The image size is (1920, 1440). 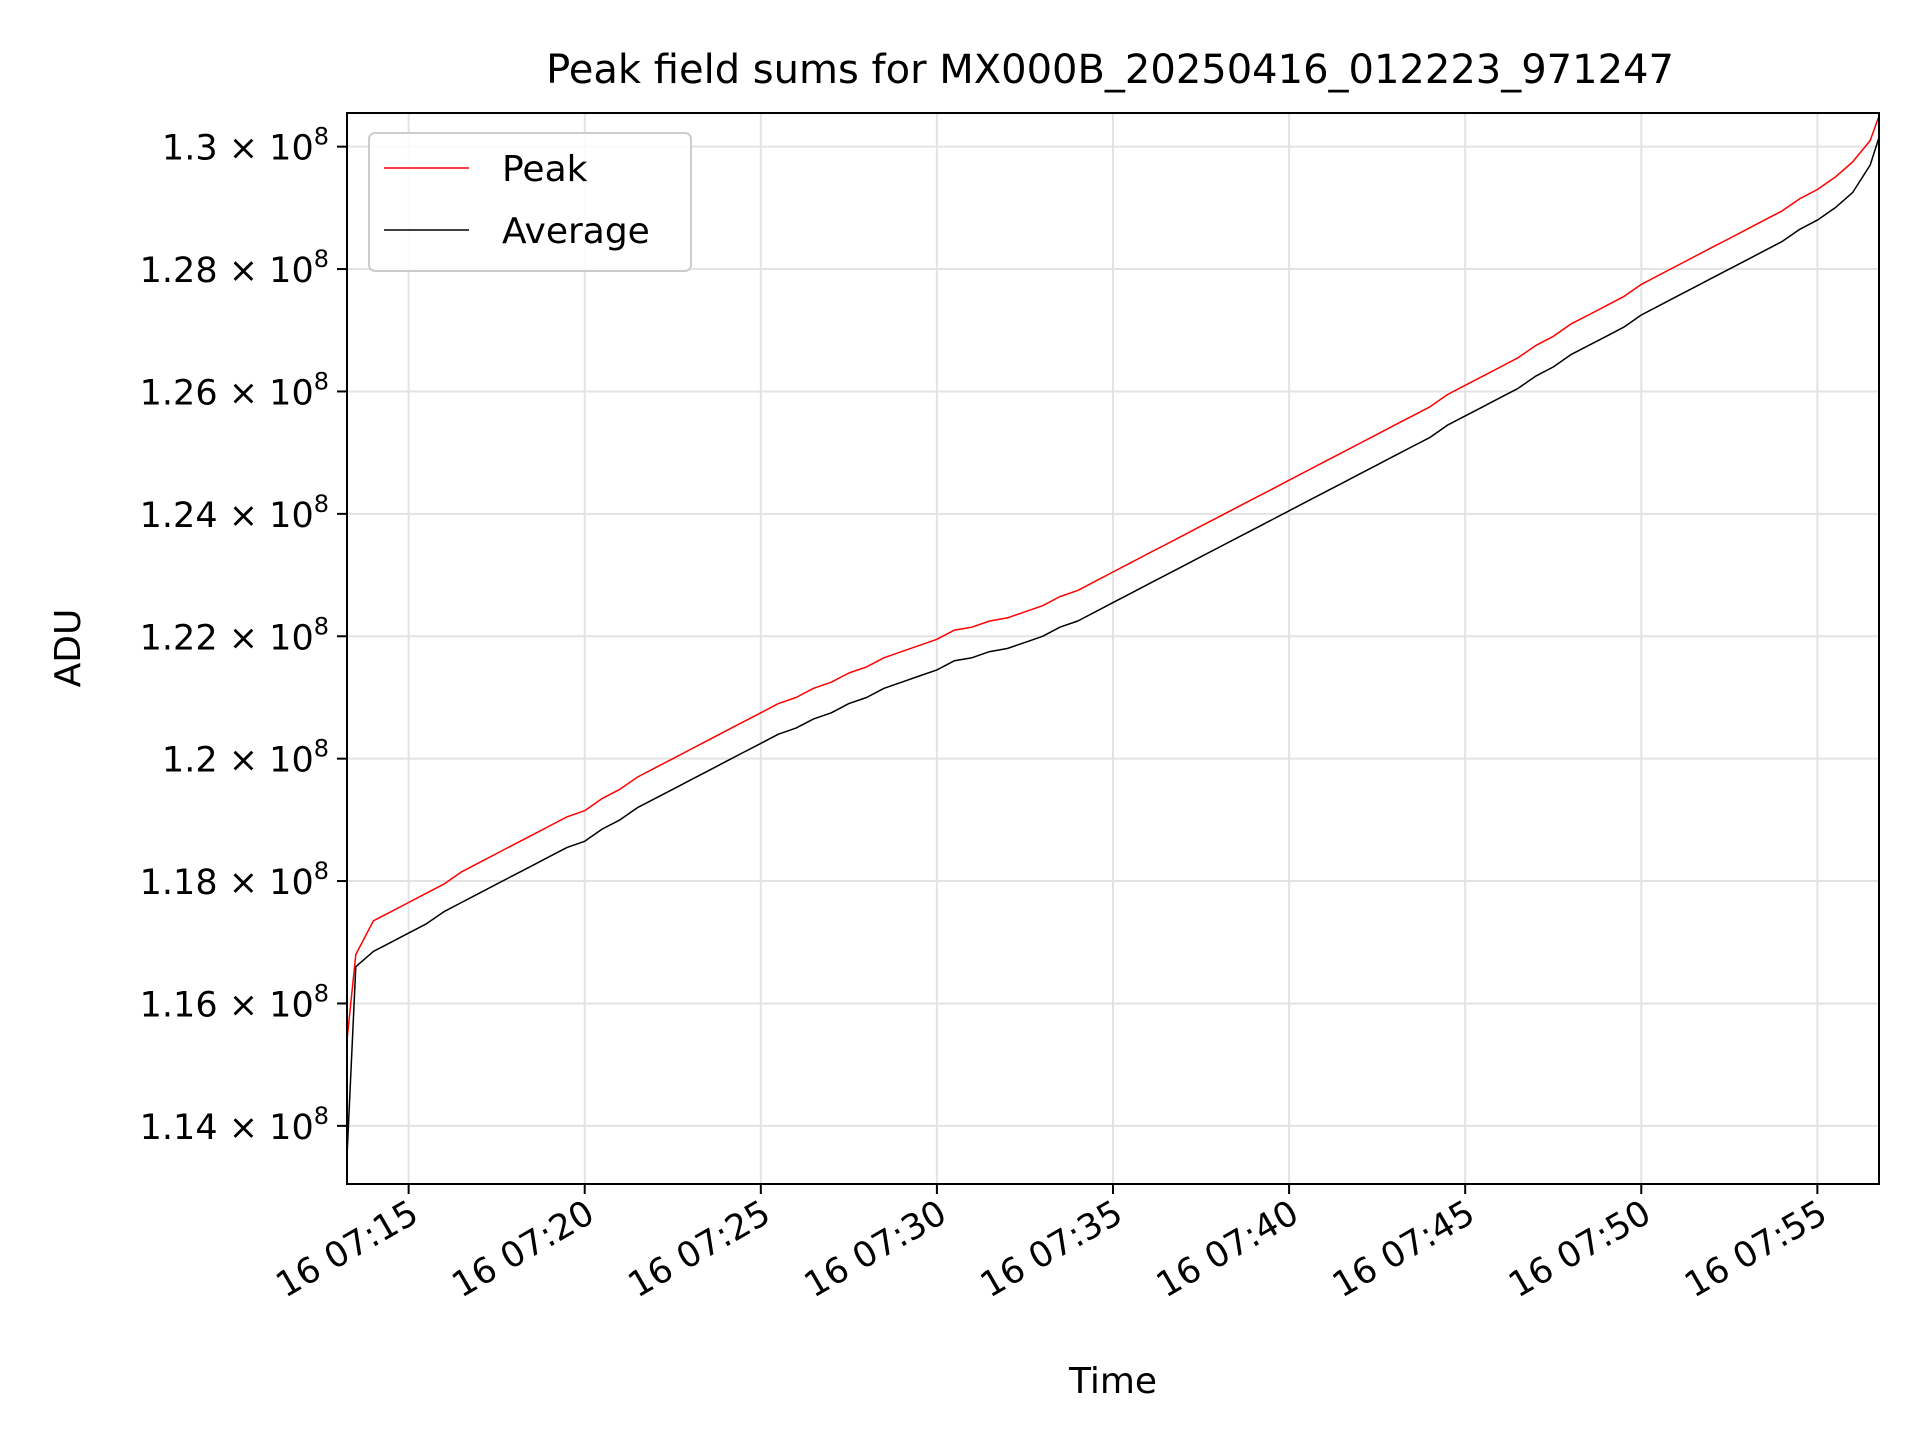 I want to click on legend-label-peak: Peak, so click(x=545, y=169).